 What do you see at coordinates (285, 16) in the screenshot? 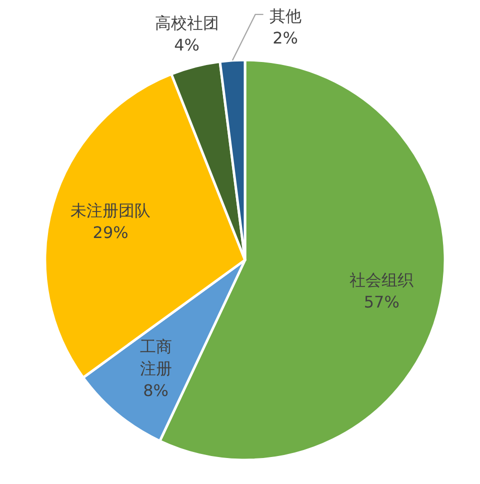
I see `slice-label: 其他` at bounding box center [285, 16].